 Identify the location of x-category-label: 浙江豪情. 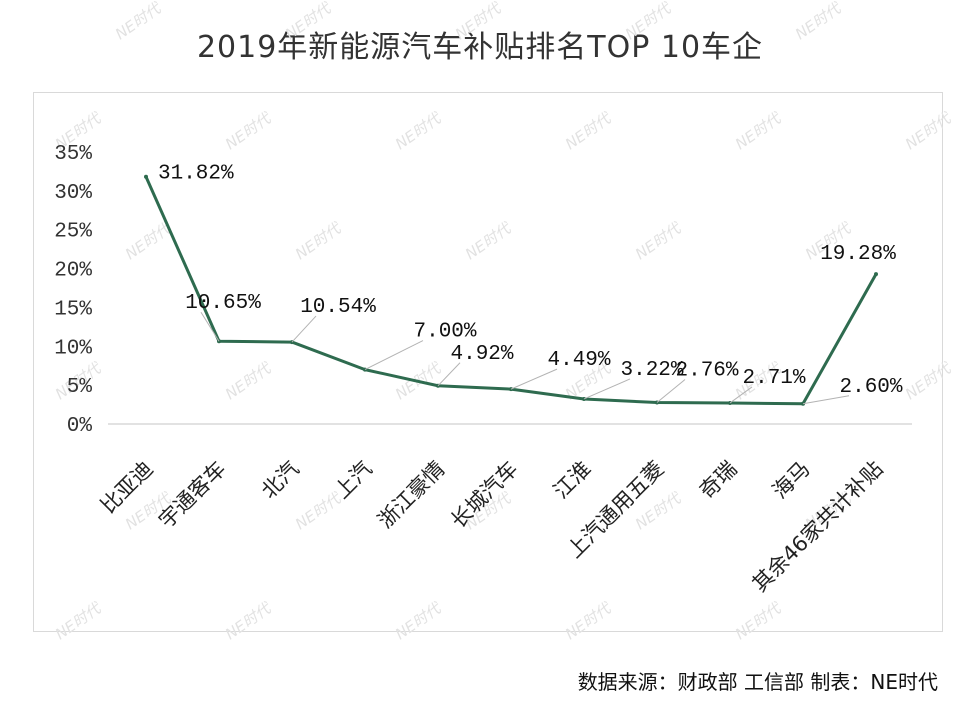
(411, 495).